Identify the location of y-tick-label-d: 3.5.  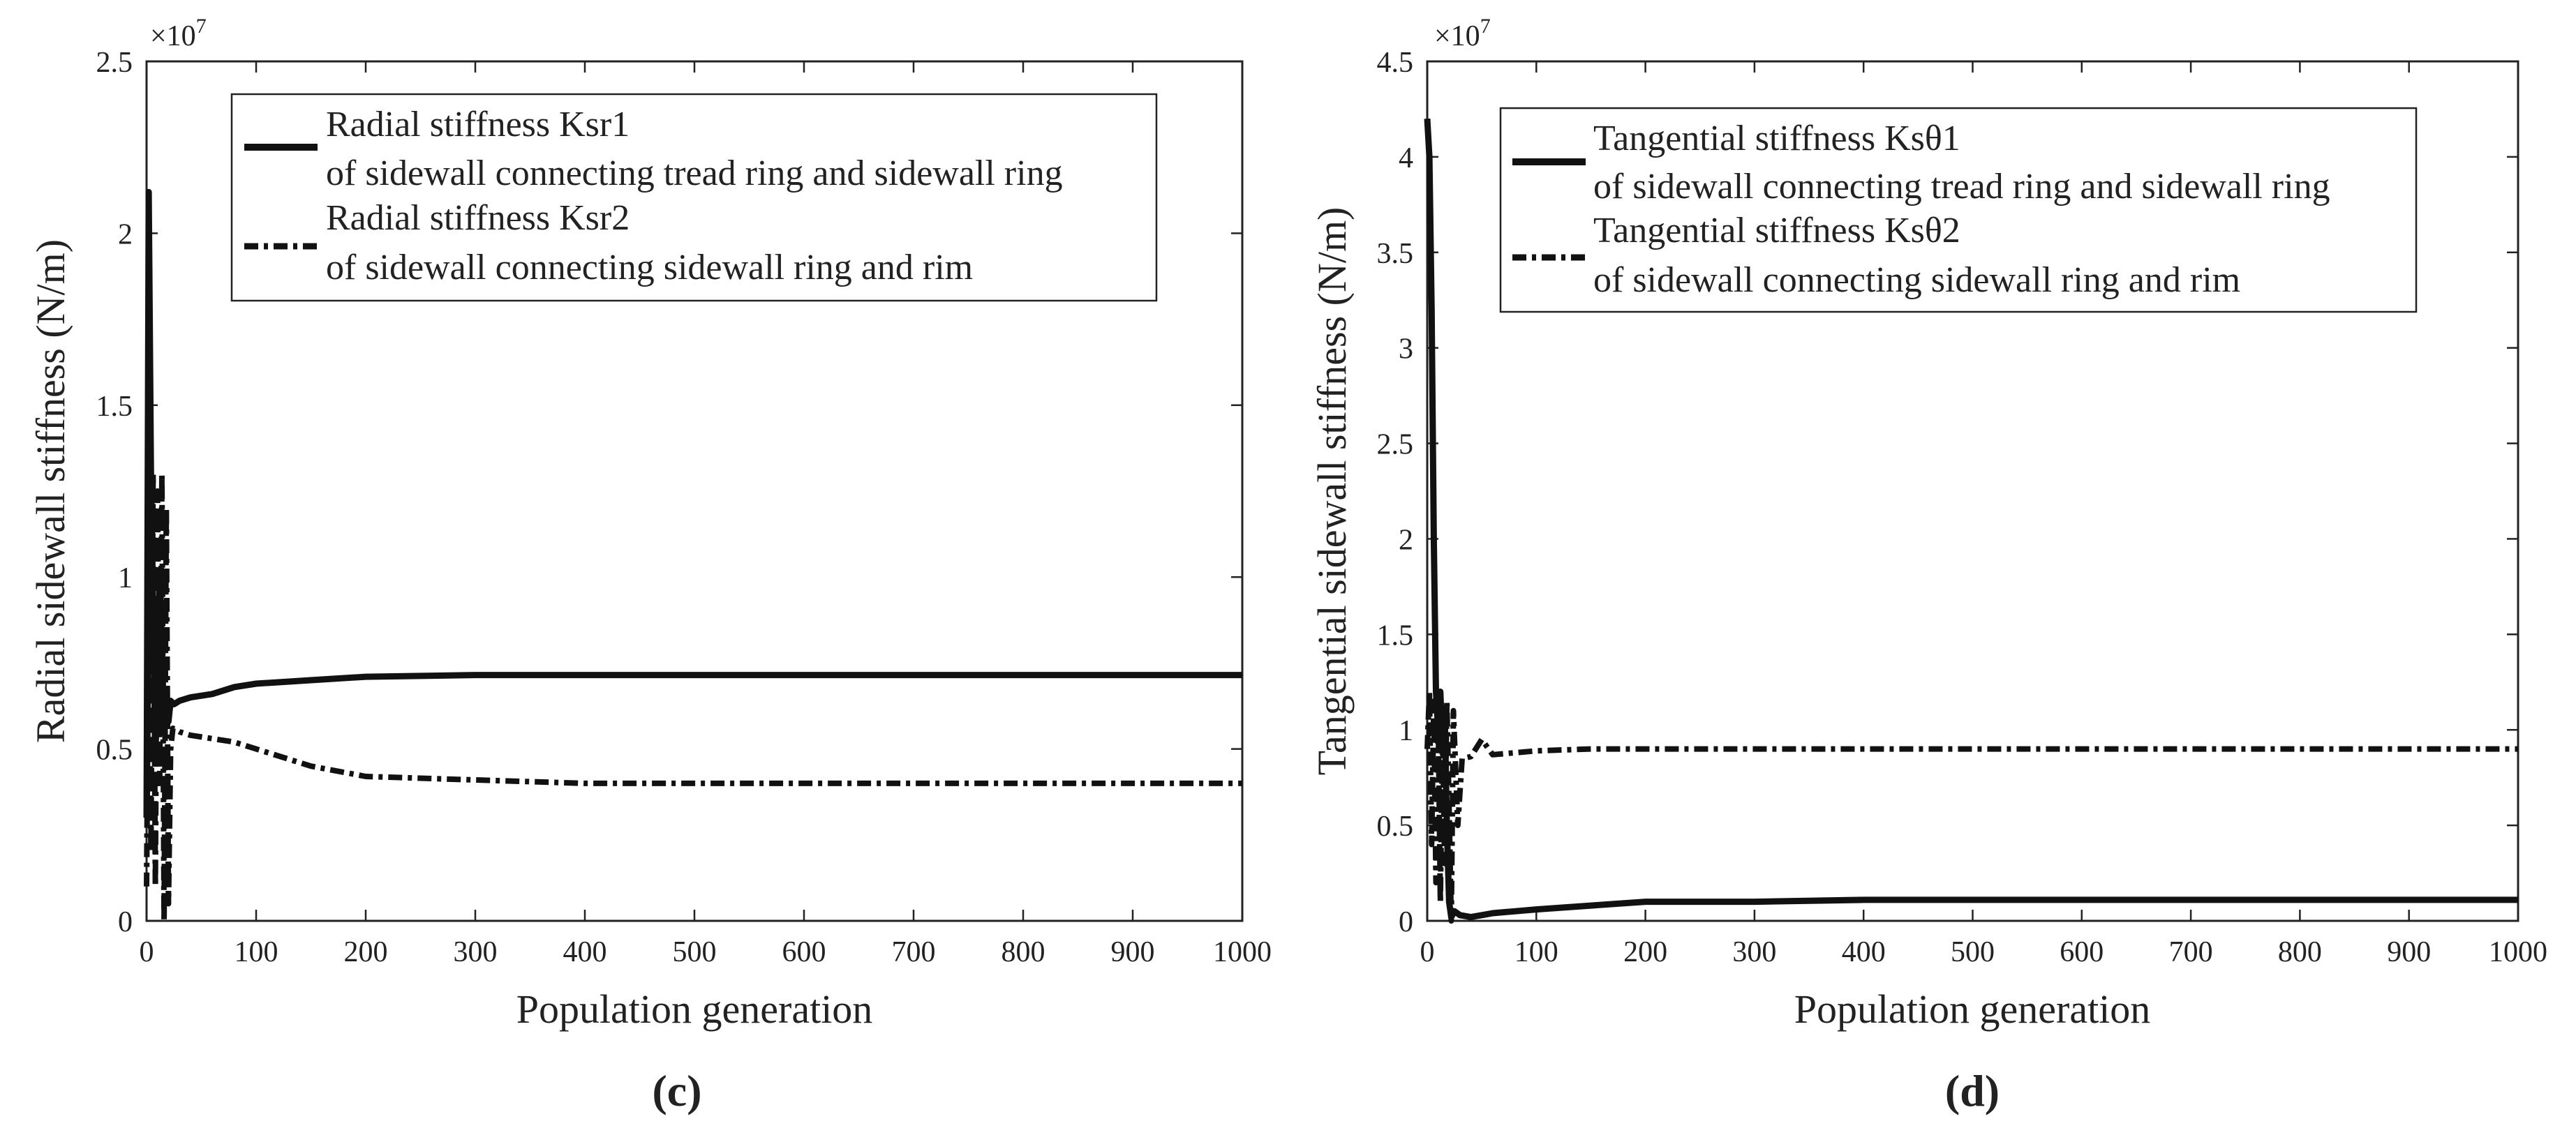
(1395, 254).